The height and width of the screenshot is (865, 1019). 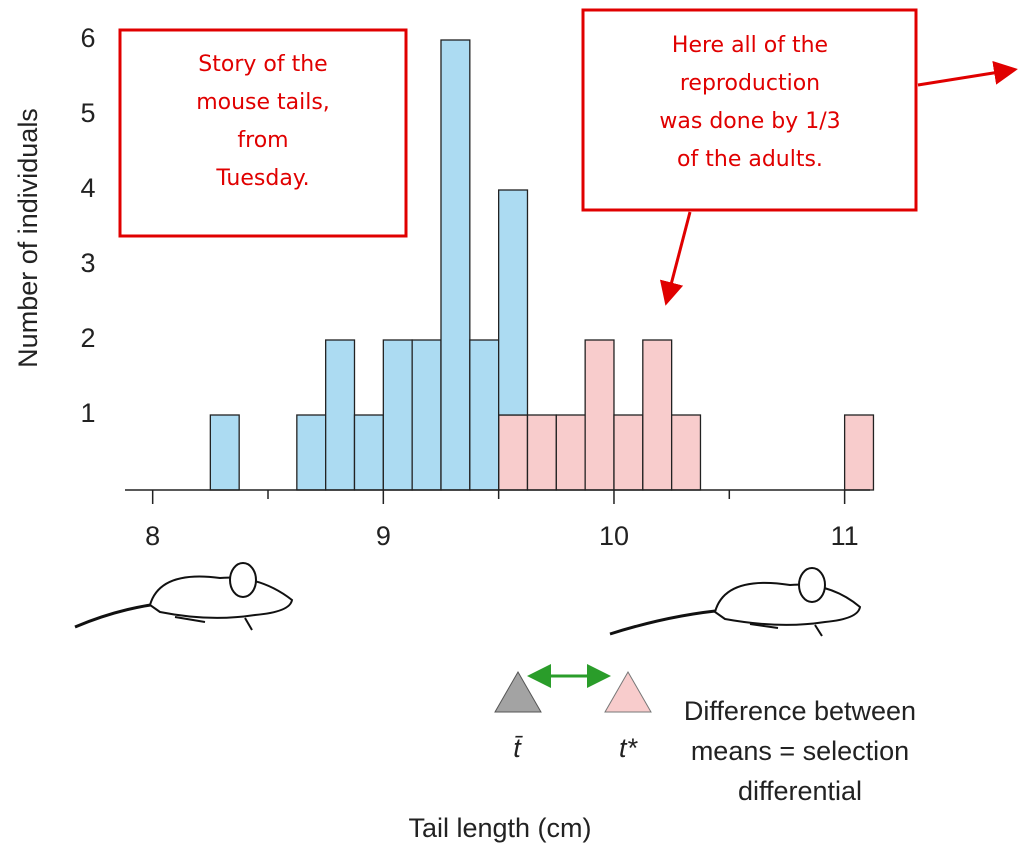 What do you see at coordinates (518, 691) in the screenshot?
I see `mean-triangle` at bounding box center [518, 691].